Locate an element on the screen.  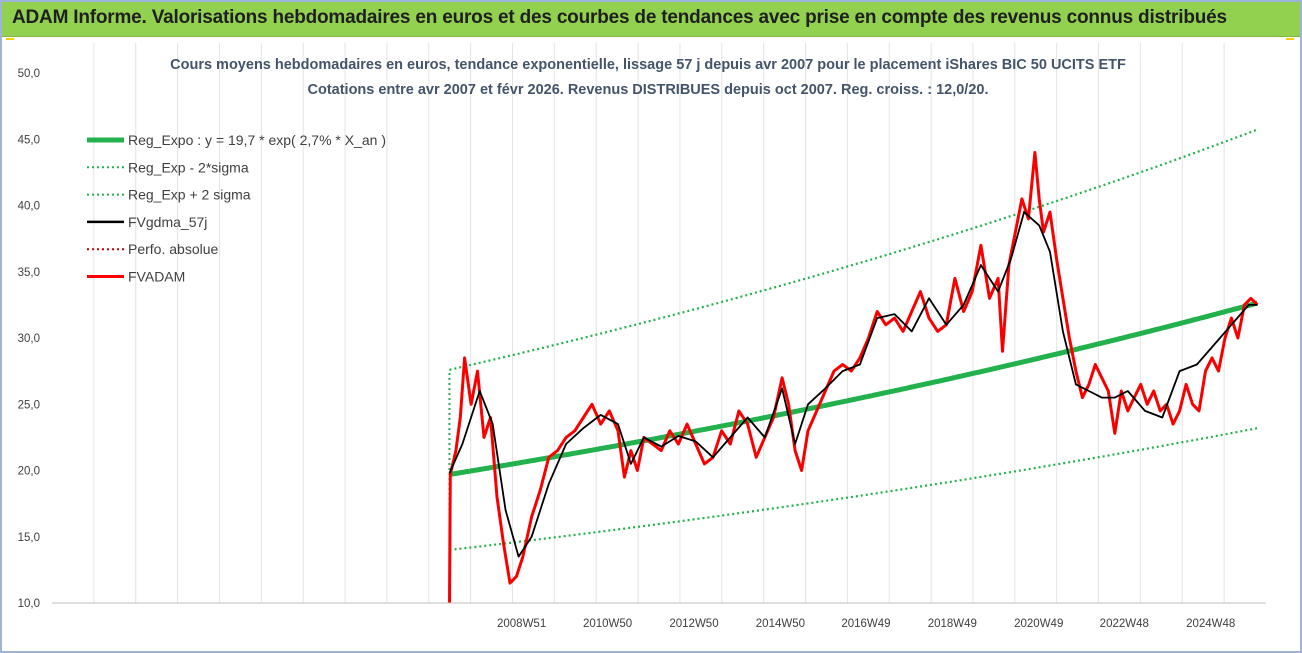
x-tick-label: 2024W48 is located at coordinates (1210, 624).